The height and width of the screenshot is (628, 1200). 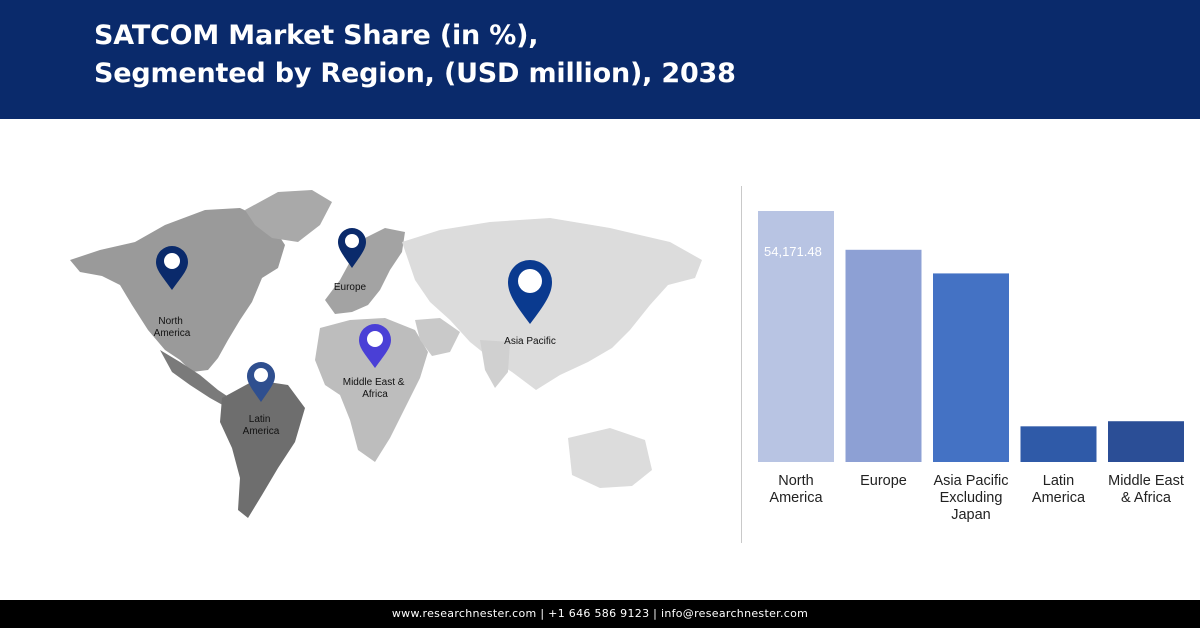 I want to click on marker-label-europe: Europe, so click(x=350, y=287).